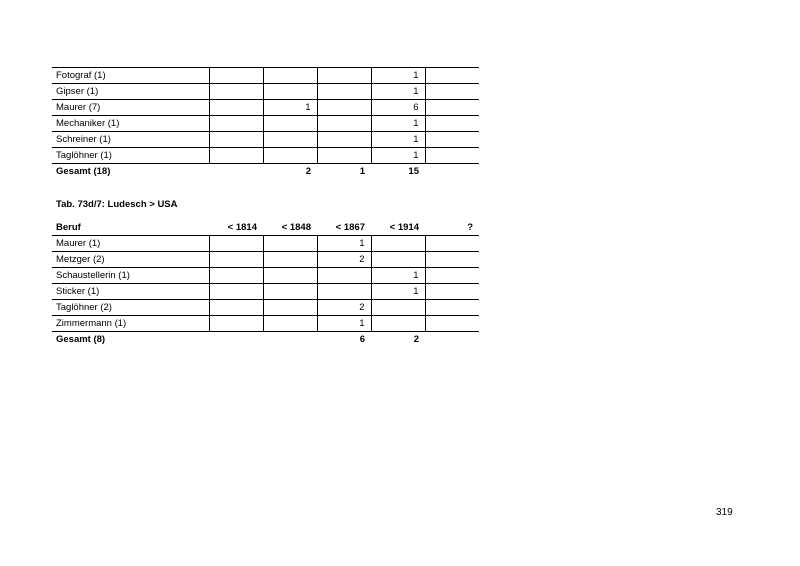 The image size is (800, 566). Describe the element at coordinates (81, 339) in the screenshot. I see `row-label: Gesamt (8)` at that location.